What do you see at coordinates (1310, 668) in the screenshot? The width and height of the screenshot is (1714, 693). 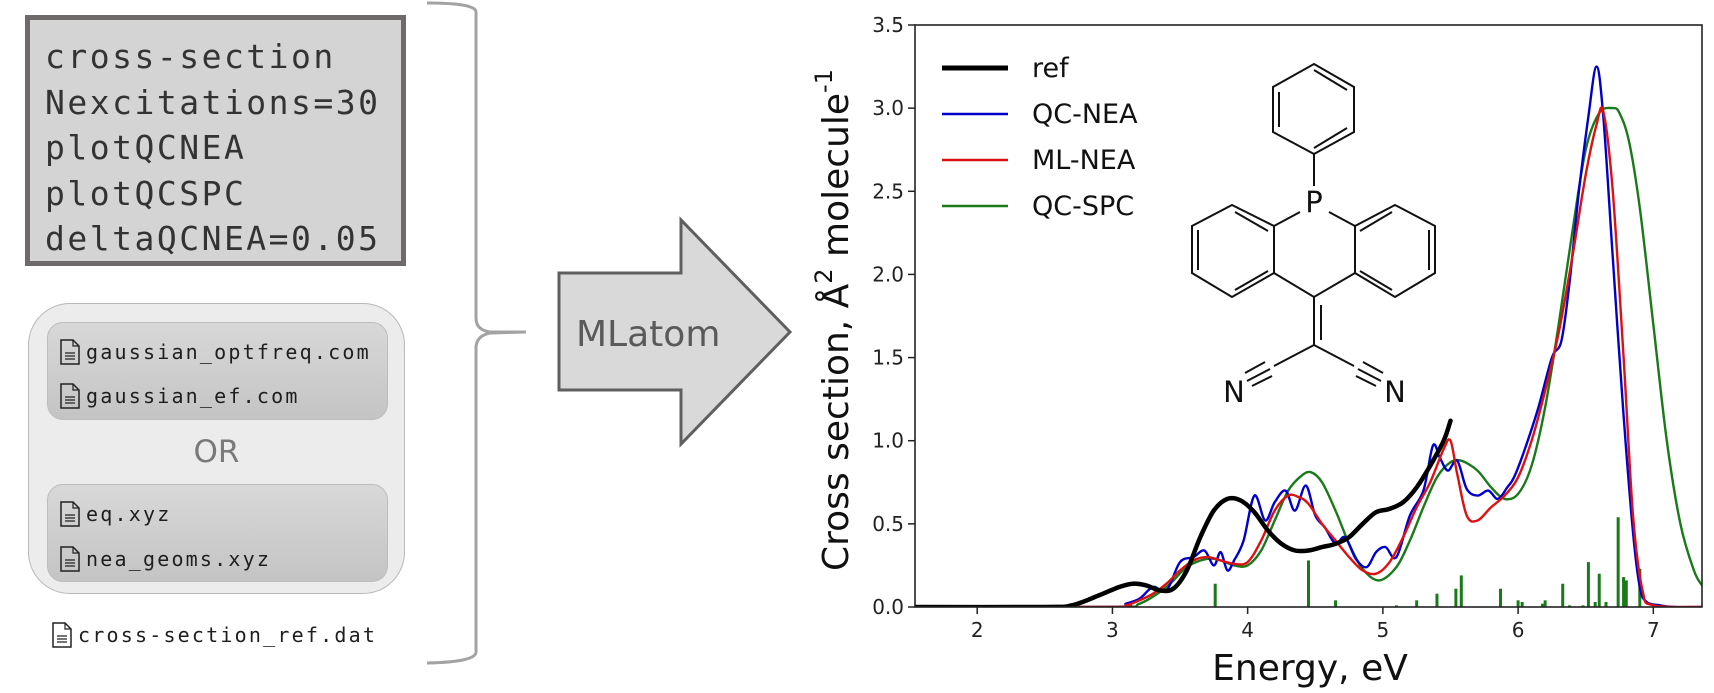 I see `x-axis-label: Energy, eV` at bounding box center [1310, 668].